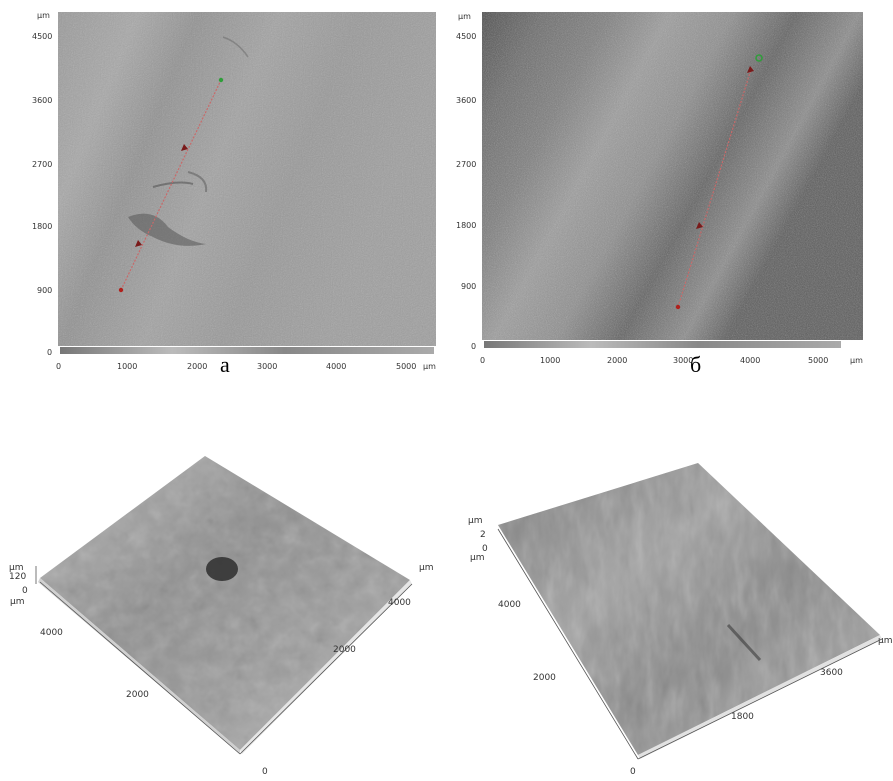 Image resolution: width=893 pixels, height=781 pixels. Describe the element at coordinates (167, 229) in the screenshot. I see `defect-dark` at that location.